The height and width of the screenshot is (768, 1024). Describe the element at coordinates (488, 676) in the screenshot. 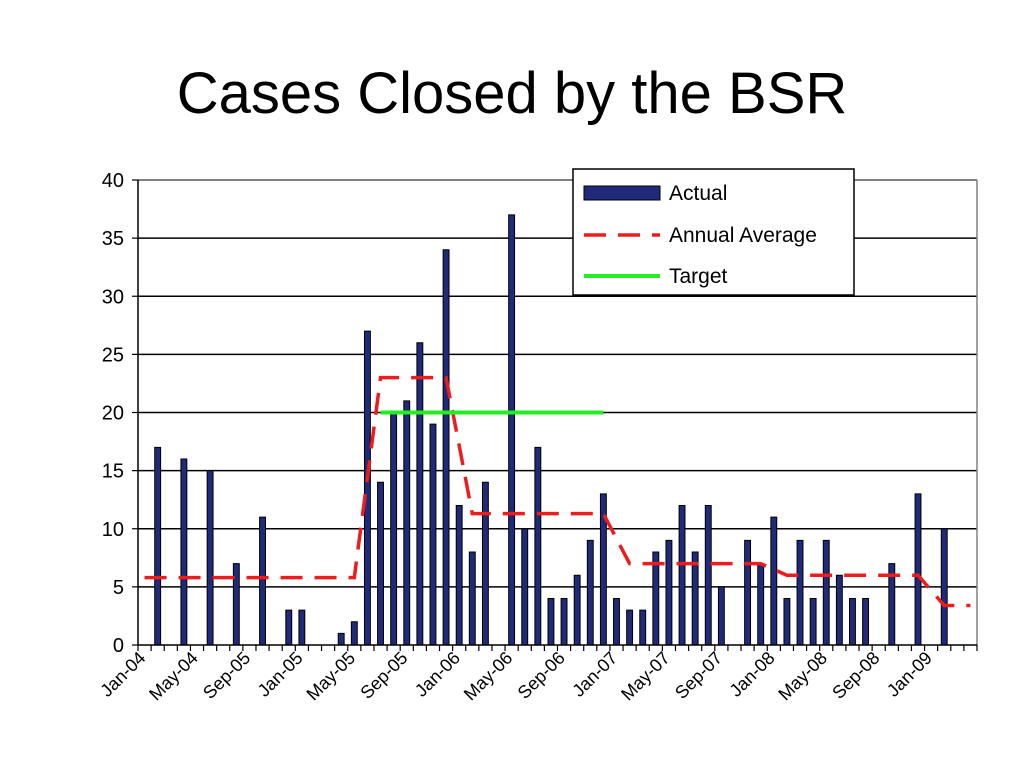

I see `x-tick-label: May-06` at that location.